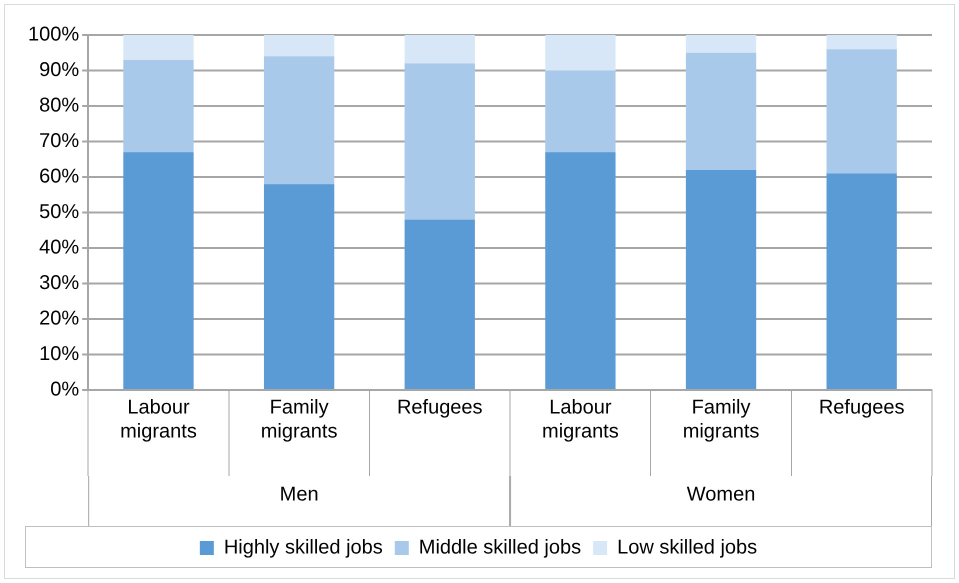 The height and width of the screenshot is (583, 959). What do you see at coordinates (59, 212) in the screenshot?
I see `y-tick-label: 50%` at bounding box center [59, 212].